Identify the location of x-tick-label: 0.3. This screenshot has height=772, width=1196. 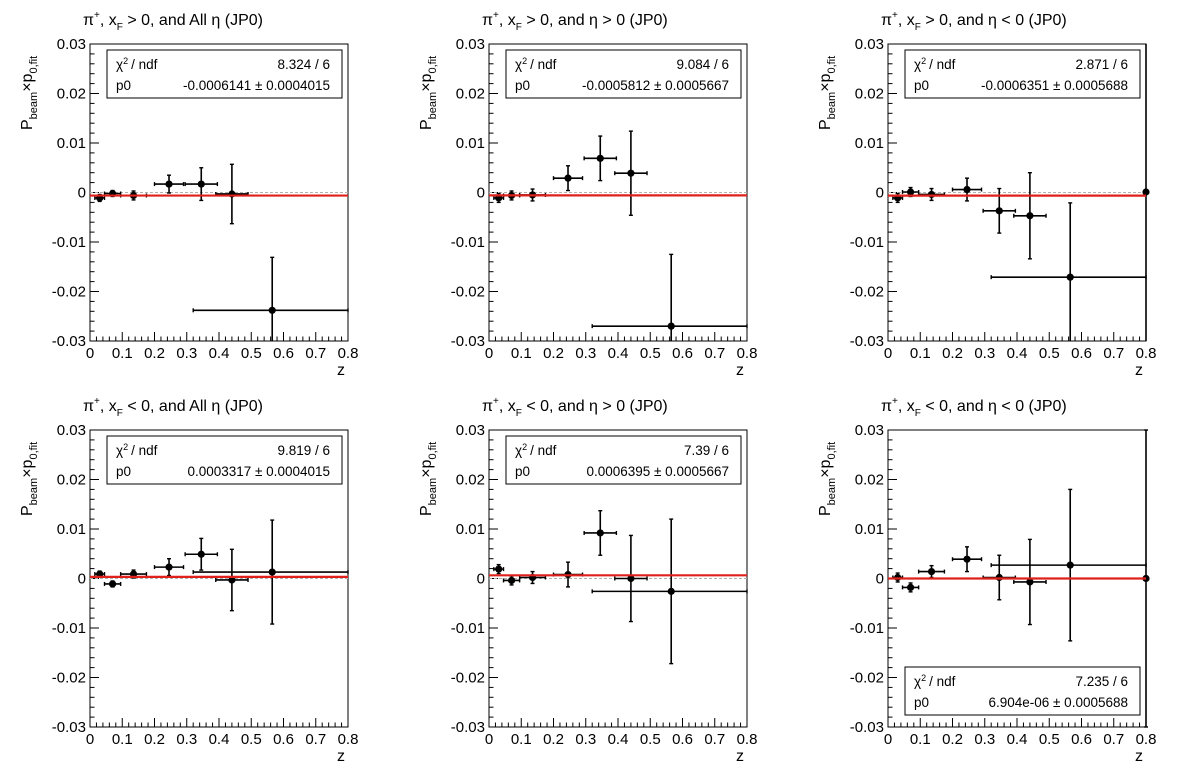
(585, 353).